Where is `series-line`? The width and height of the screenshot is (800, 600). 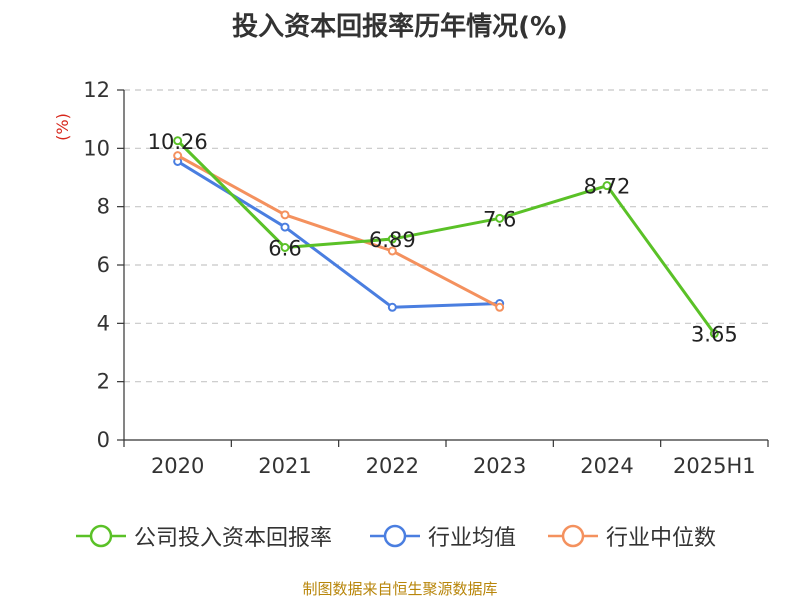 series-line is located at coordinates (338, 231).